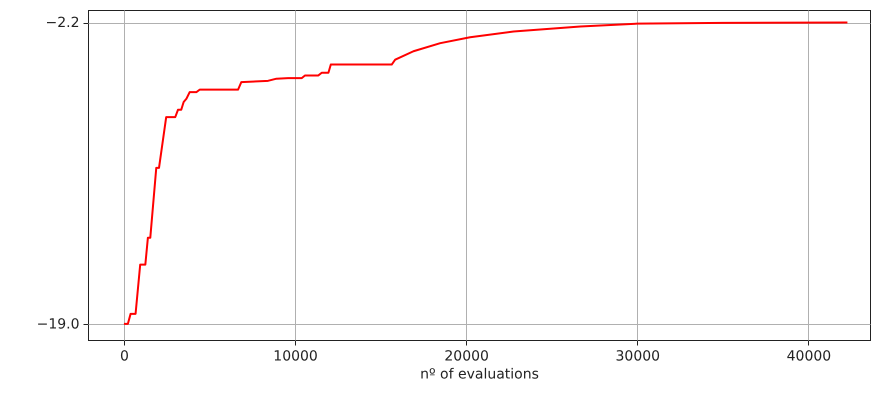 The image size is (872, 405). Describe the element at coordinates (63, 23) in the screenshot. I see `y-tick-label: −2.2` at that location.